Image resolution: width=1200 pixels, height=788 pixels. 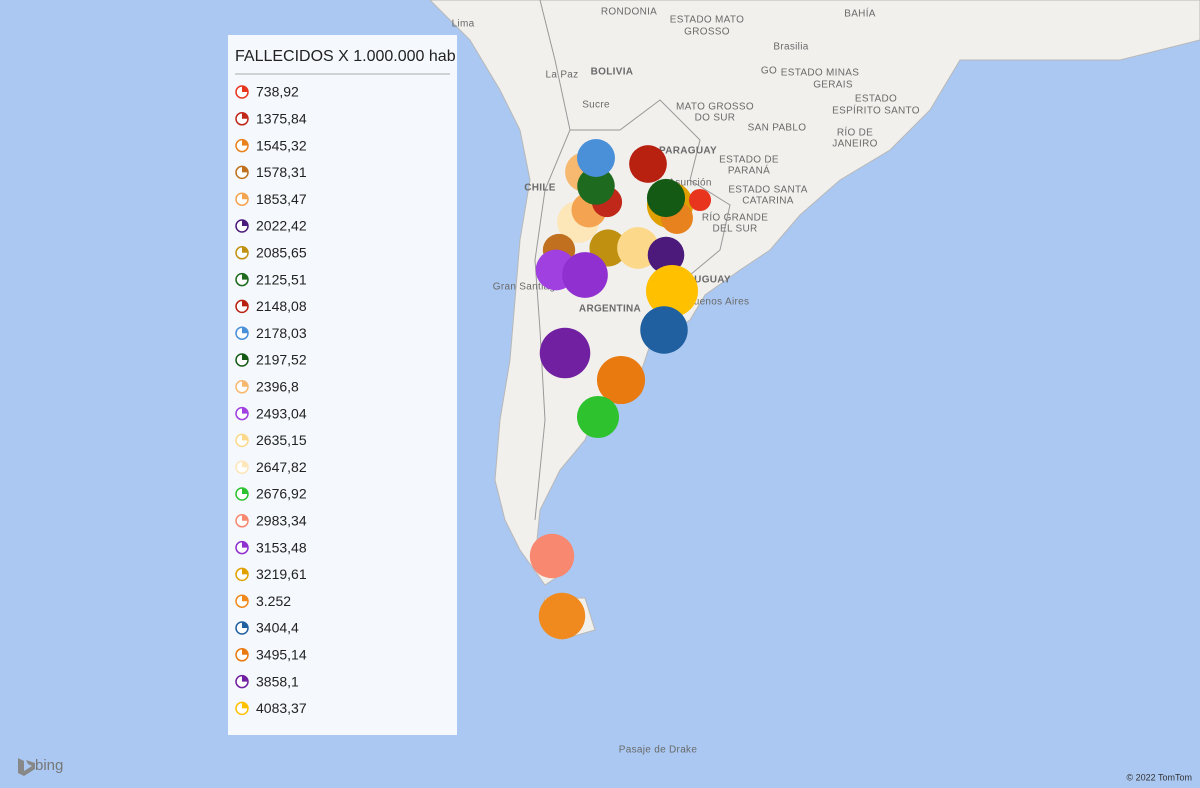 I want to click on legend-label: 2085,65, so click(x=281, y=253).